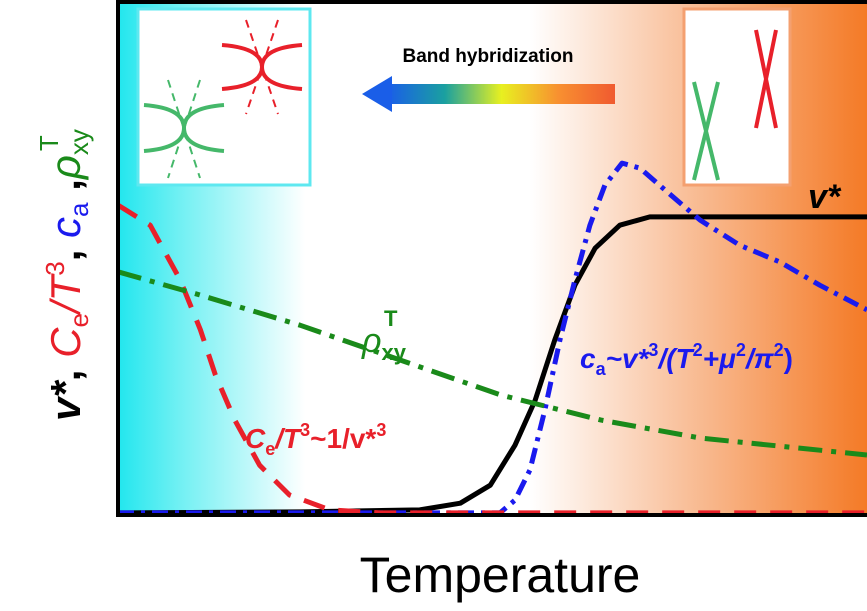  What do you see at coordinates (65, 227) in the screenshot?
I see `y-label-part: c` at bounding box center [65, 227].